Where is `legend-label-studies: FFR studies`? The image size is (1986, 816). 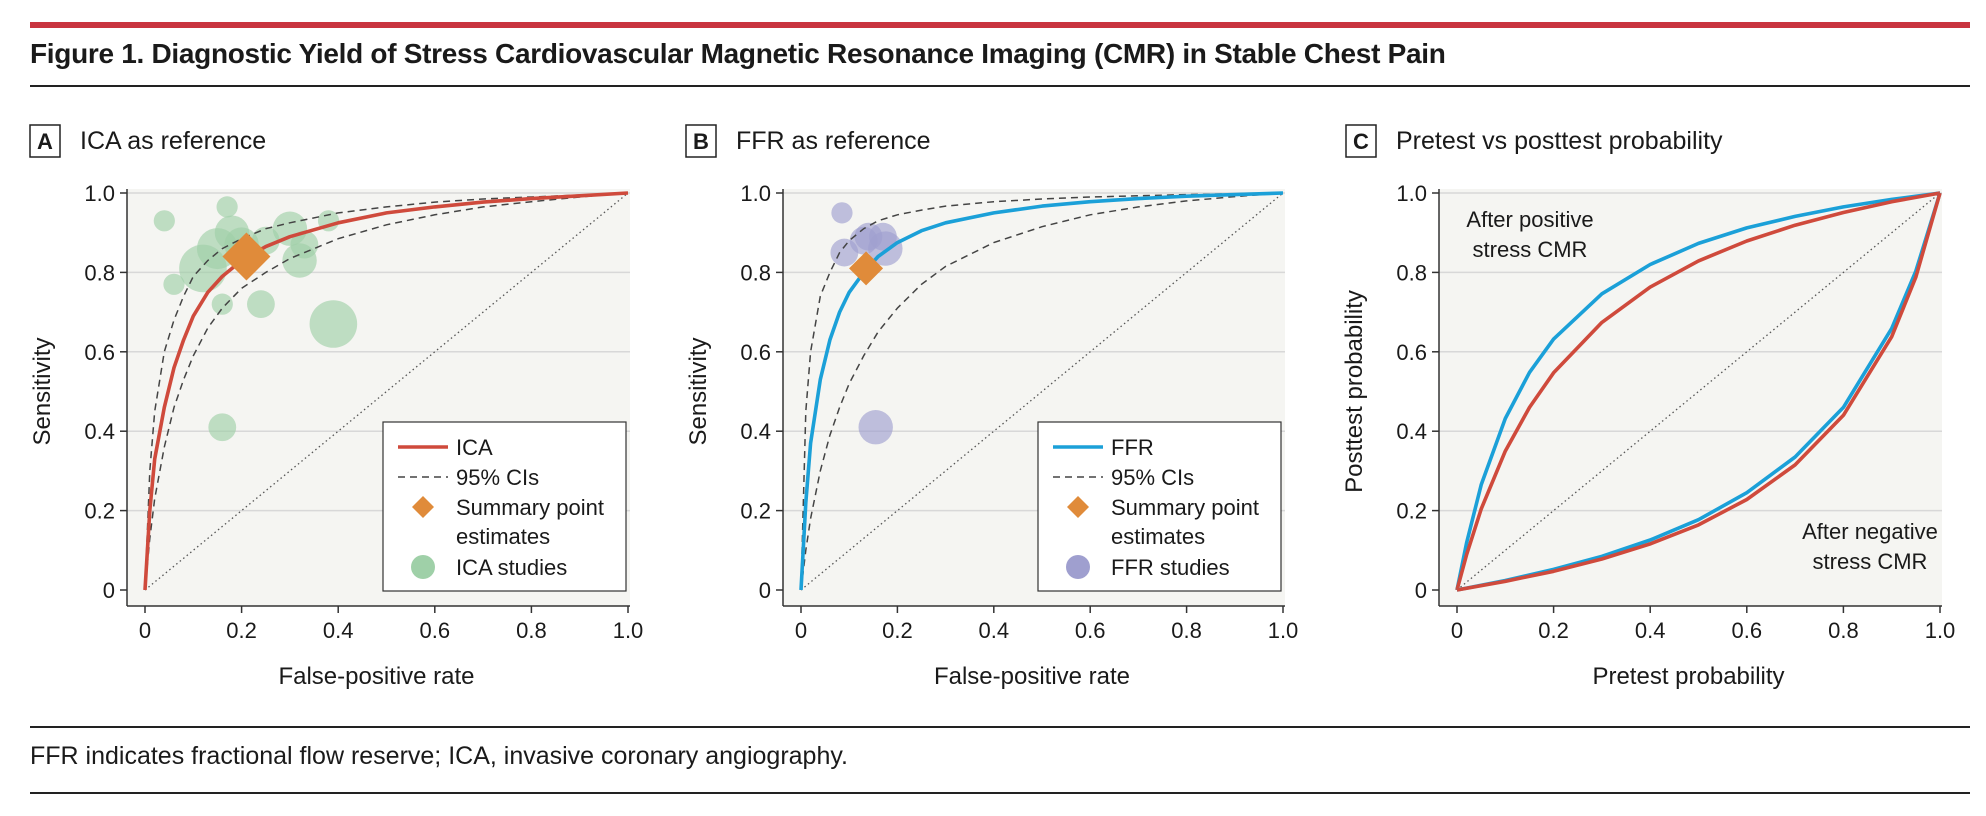
legend-label-studies: FFR studies is located at coordinates (1170, 567).